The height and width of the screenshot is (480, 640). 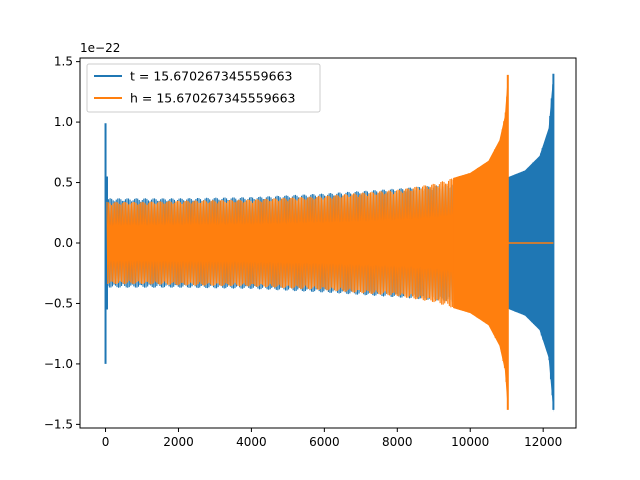 What do you see at coordinates (543, 442) in the screenshot?
I see `x-tick-label: 12000` at bounding box center [543, 442].